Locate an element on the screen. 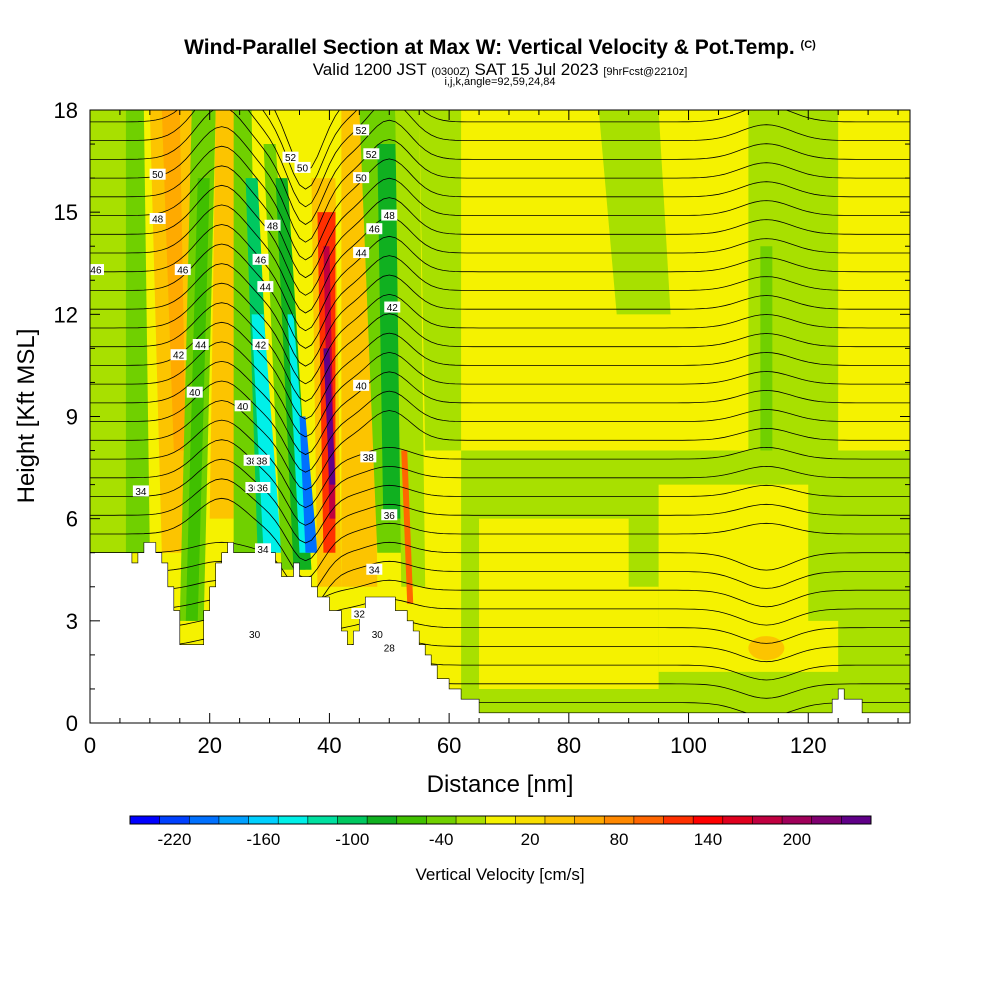 Image resolution: width=1000 pixels, height=1000 pixels. x-tick-label: 0 is located at coordinates (90, 745).